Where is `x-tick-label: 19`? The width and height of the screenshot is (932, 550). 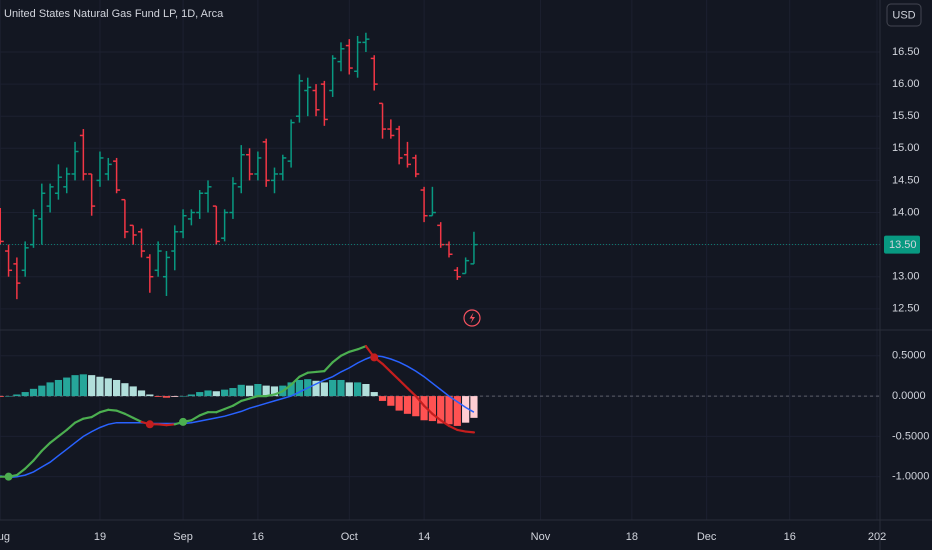
x-tick-label: 19 is located at coordinates (100, 537).